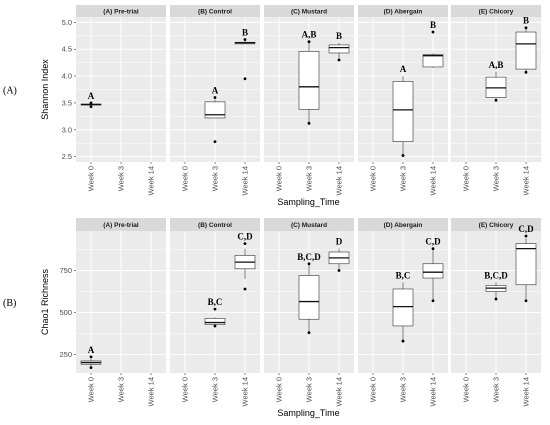 The width and height of the screenshot is (550, 425). I want to click on facet-title: (E) Chicory, so click(496, 225).